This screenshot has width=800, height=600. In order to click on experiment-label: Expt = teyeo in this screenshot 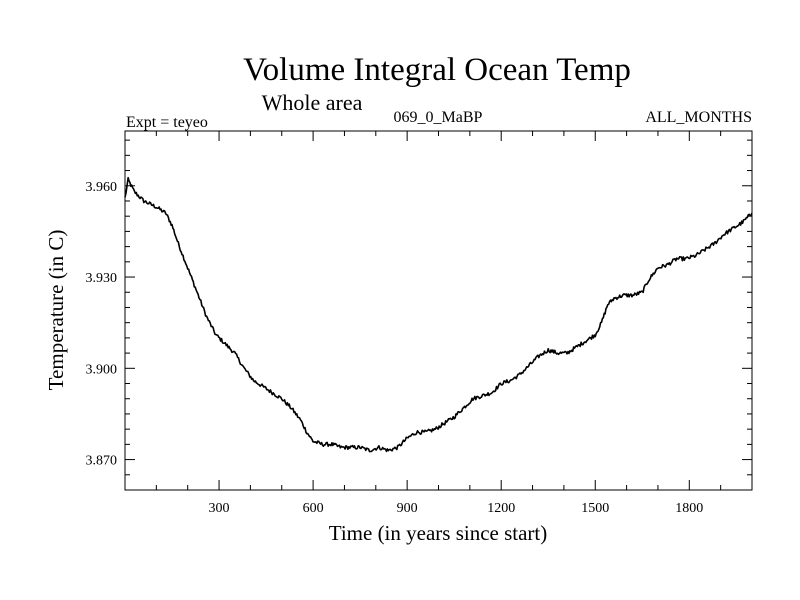, I will do `click(167, 122)`.